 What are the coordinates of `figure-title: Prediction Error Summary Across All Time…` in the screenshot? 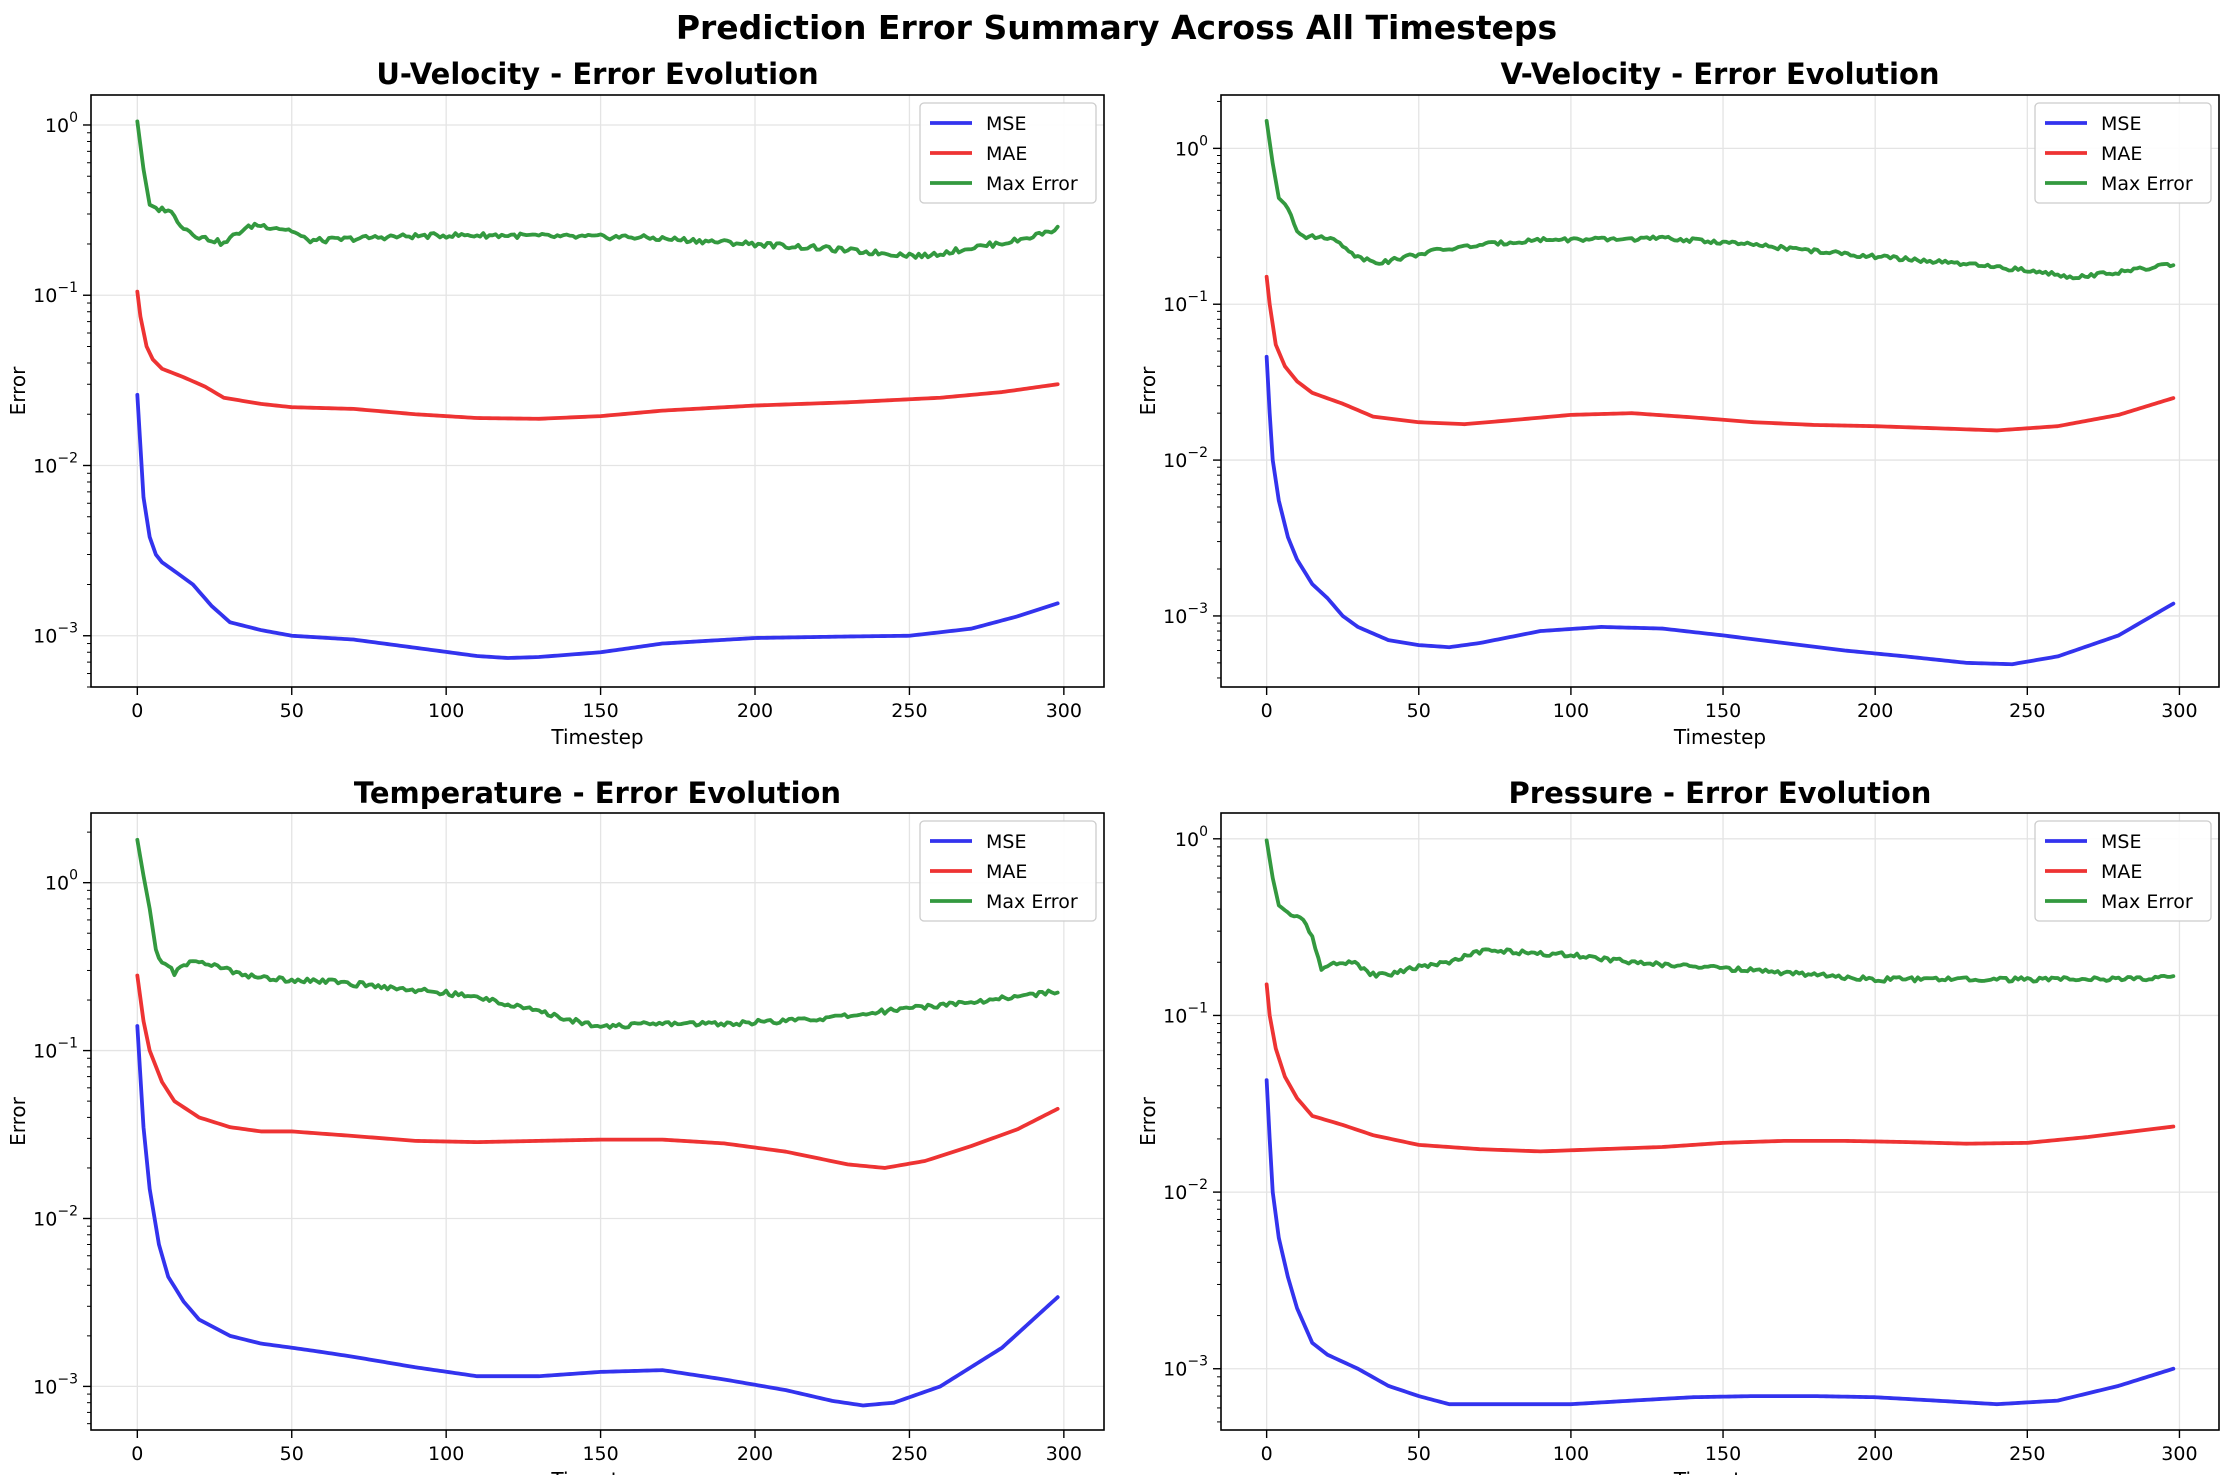 It's located at (1116, 27).